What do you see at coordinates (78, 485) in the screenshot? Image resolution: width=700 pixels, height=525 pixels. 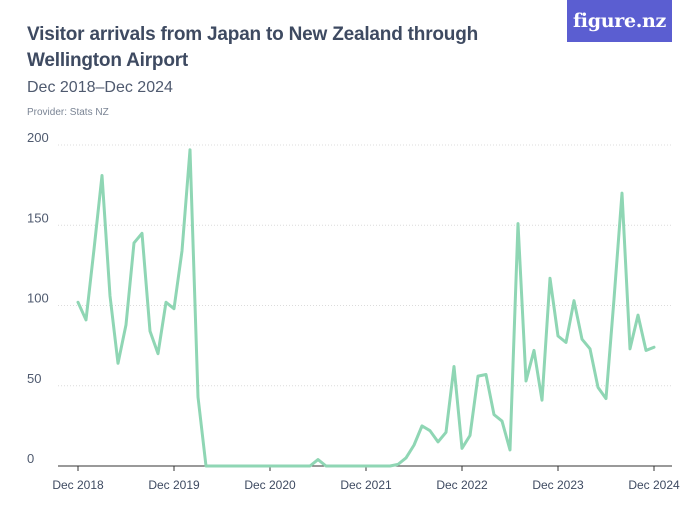 I see `x-tick-label-0: Dec 2018` at bounding box center [78, 485].